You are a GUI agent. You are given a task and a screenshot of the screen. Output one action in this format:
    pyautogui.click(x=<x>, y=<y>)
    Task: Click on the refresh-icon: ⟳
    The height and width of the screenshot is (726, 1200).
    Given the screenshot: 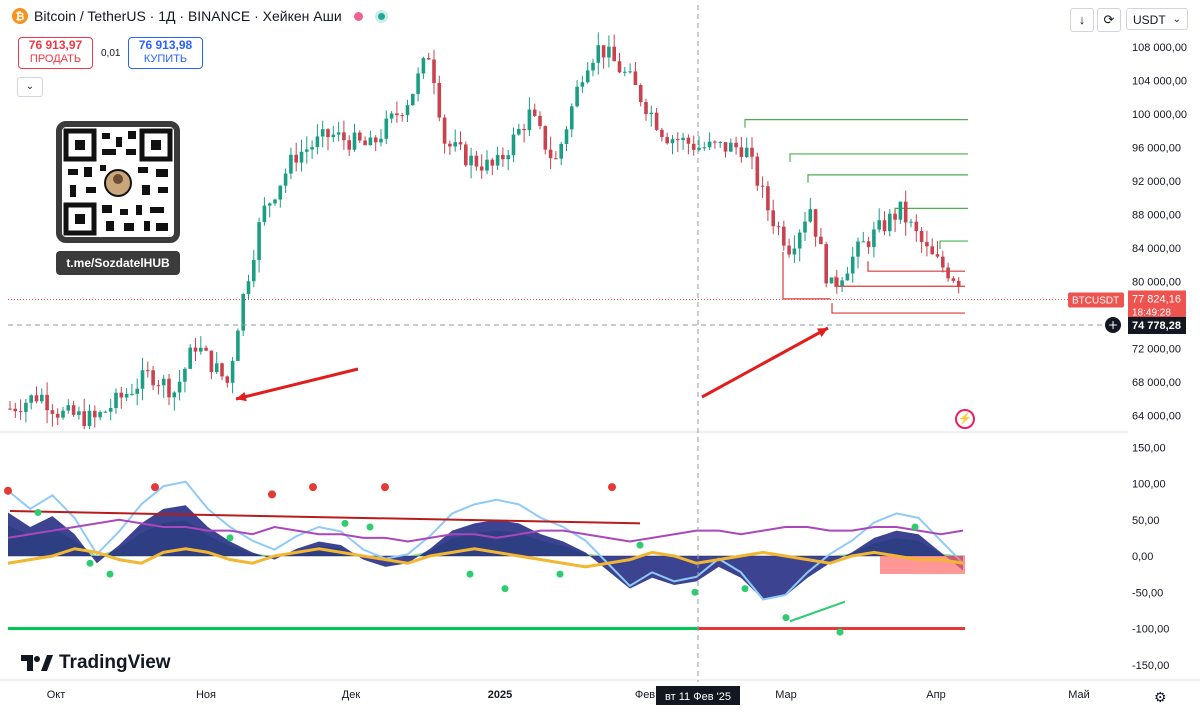 What is the action you would take?
    pyautogui.click(x=1109, y=20)
    